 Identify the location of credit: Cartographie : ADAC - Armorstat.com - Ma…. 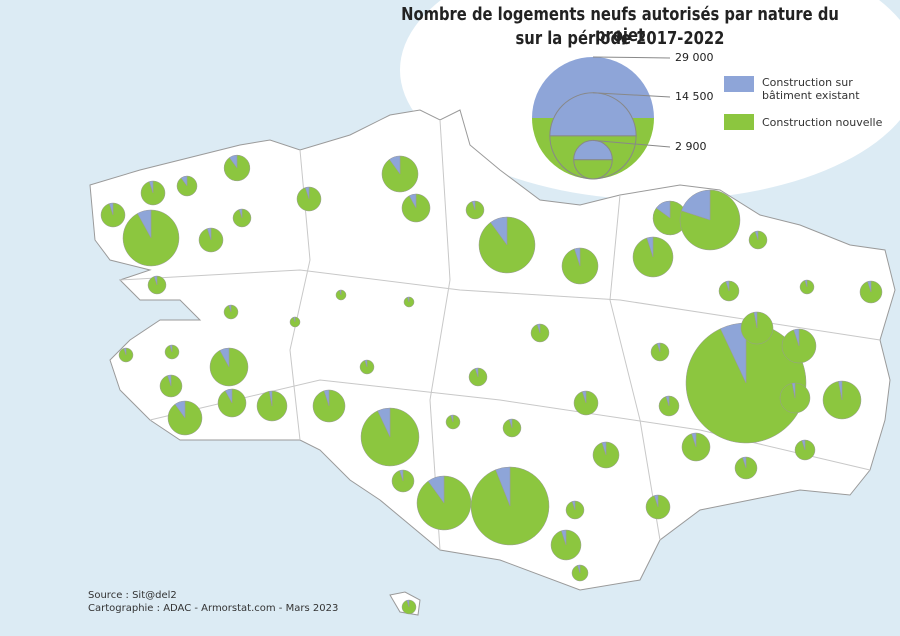
(213, 608).